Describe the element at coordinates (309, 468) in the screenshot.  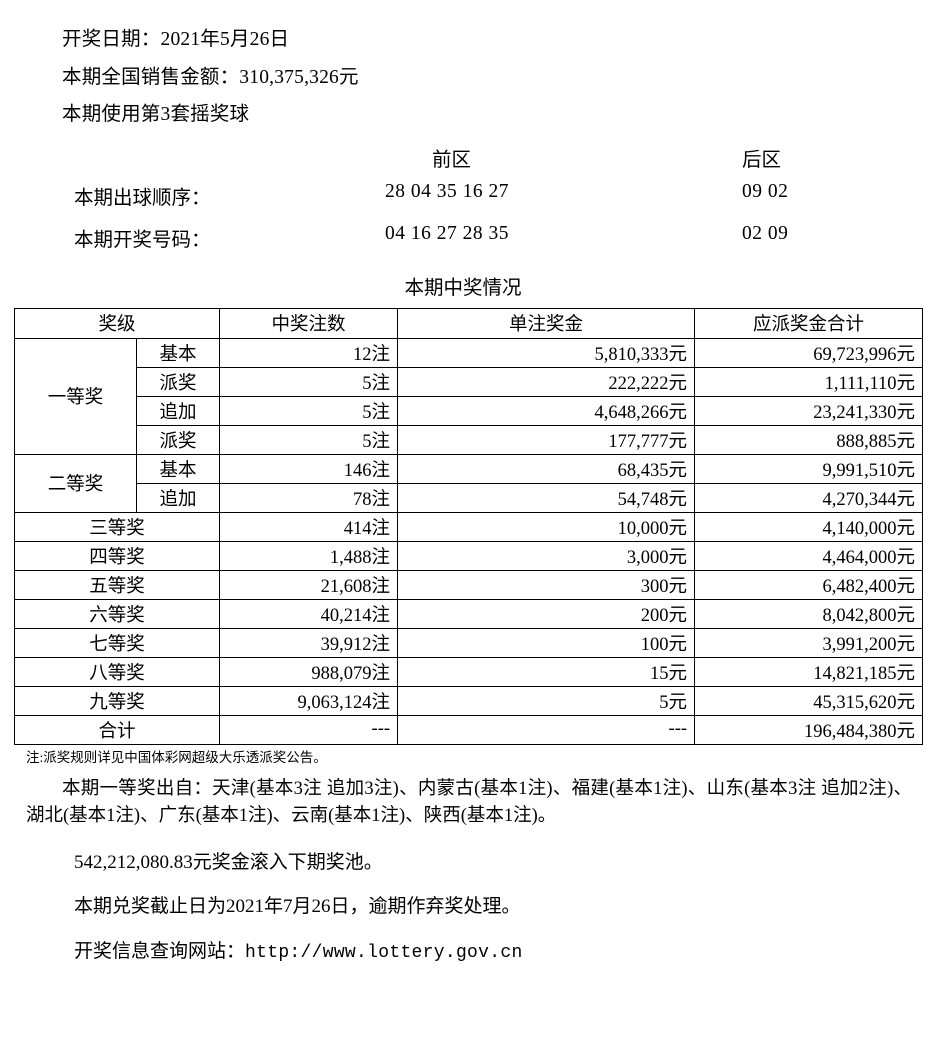
I see `win-count: 146注` at that location.